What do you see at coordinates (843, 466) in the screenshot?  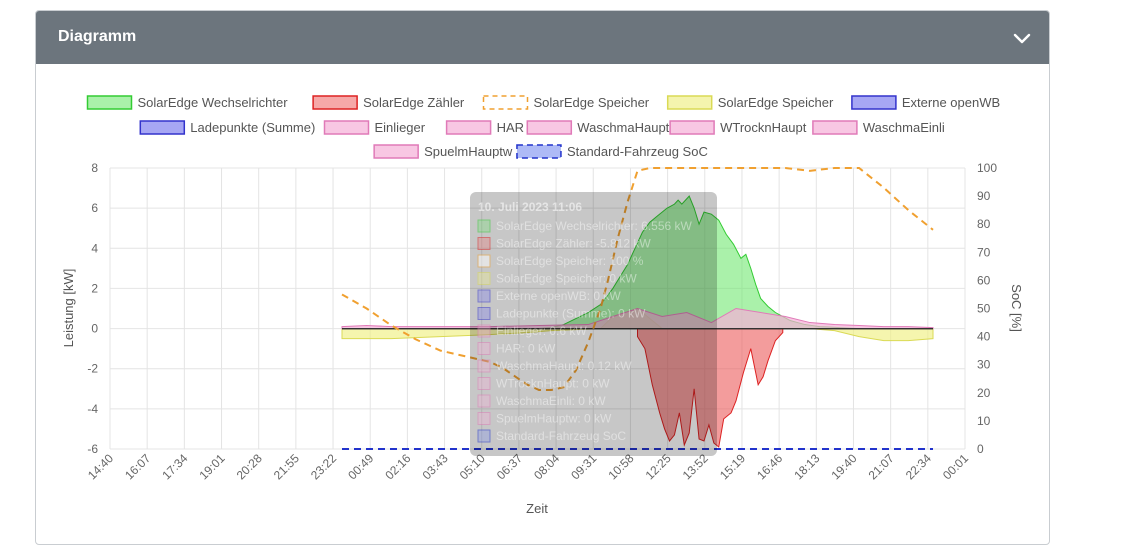 I see `x-tick-label: 19:40` at bounding box center [843, 466].